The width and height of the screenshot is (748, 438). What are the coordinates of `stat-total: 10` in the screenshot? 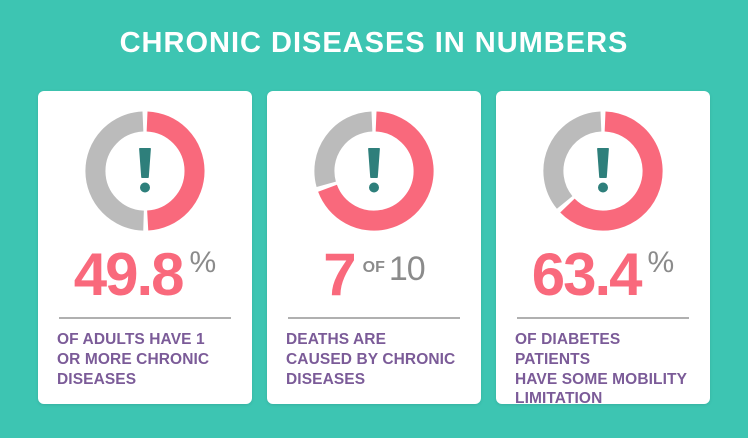 It's located at (407, 268).